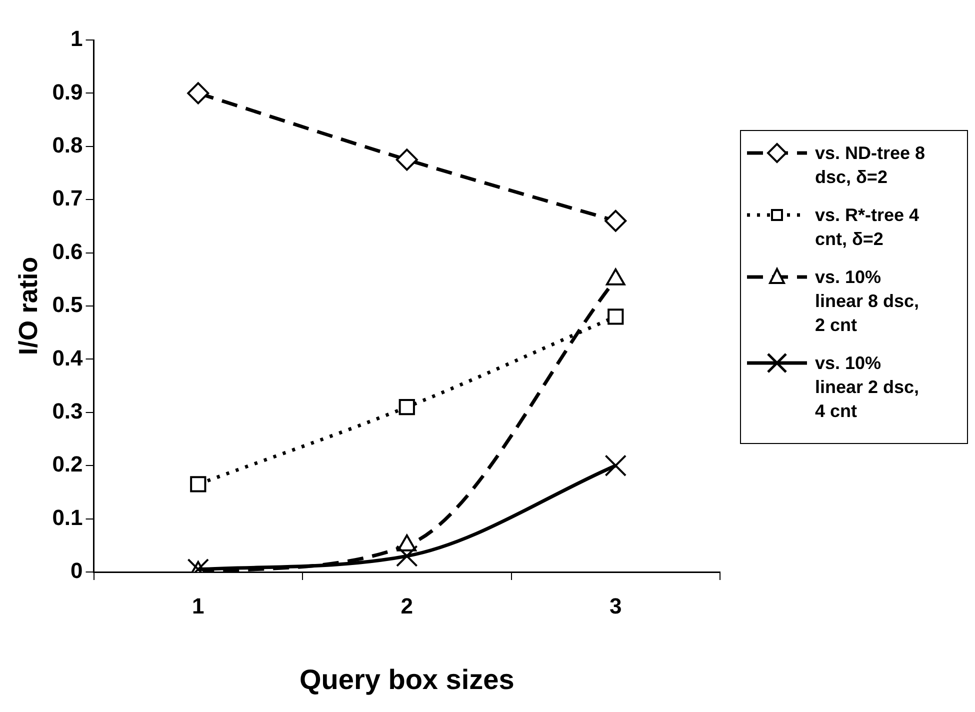  I want to click on legend-label: vs. R*-tree 4 cnt, δ=2, so click(867, 227).